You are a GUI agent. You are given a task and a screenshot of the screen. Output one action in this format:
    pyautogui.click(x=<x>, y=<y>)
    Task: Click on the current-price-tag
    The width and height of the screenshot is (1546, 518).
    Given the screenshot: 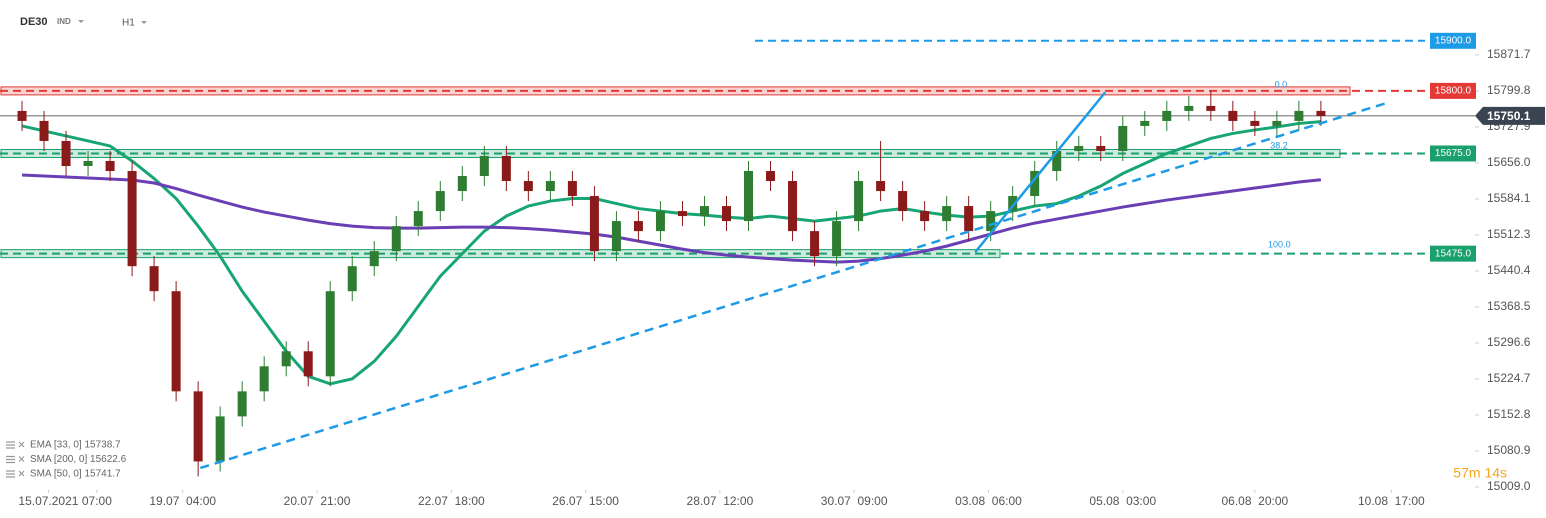 What is the action you would take?
    pyautogui.click(x=1510, y=115)
    